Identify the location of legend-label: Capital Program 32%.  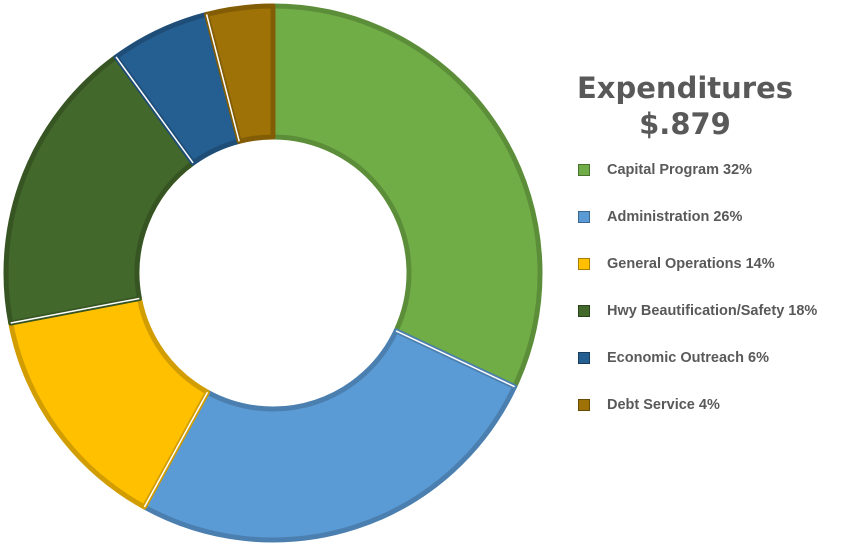
(680, 170).